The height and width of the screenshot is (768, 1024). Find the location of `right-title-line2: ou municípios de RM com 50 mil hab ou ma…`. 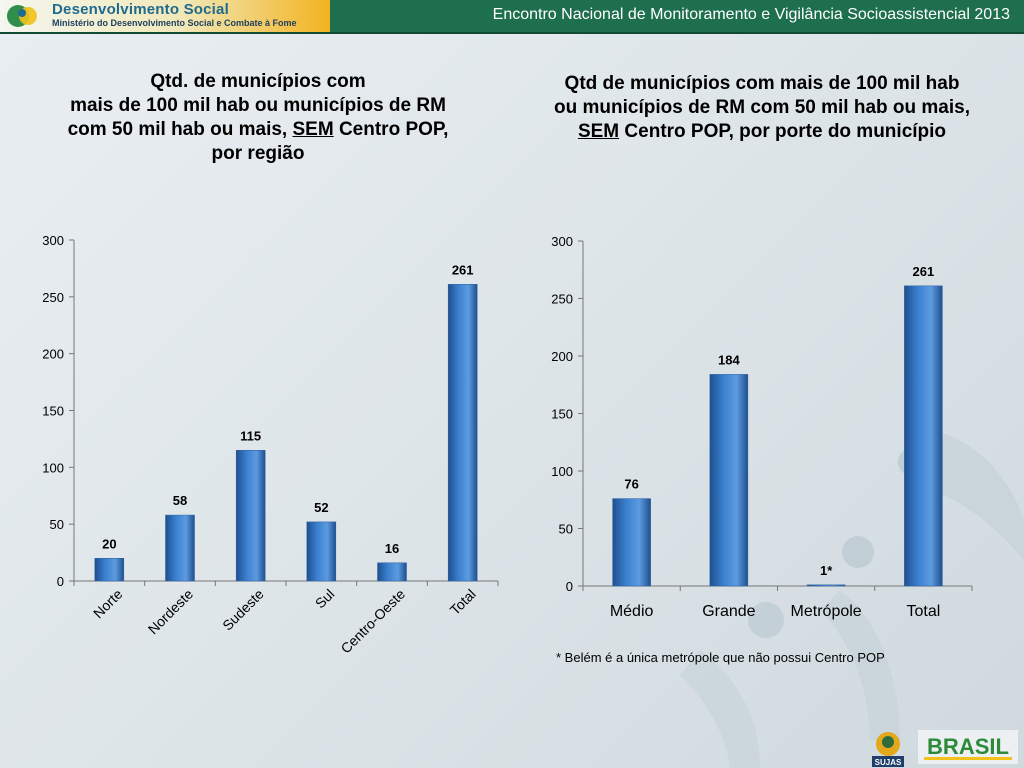

right-title-line2: ou municípios de RM com 50 mil hab ou ma… is located at coordinates (762, 107).